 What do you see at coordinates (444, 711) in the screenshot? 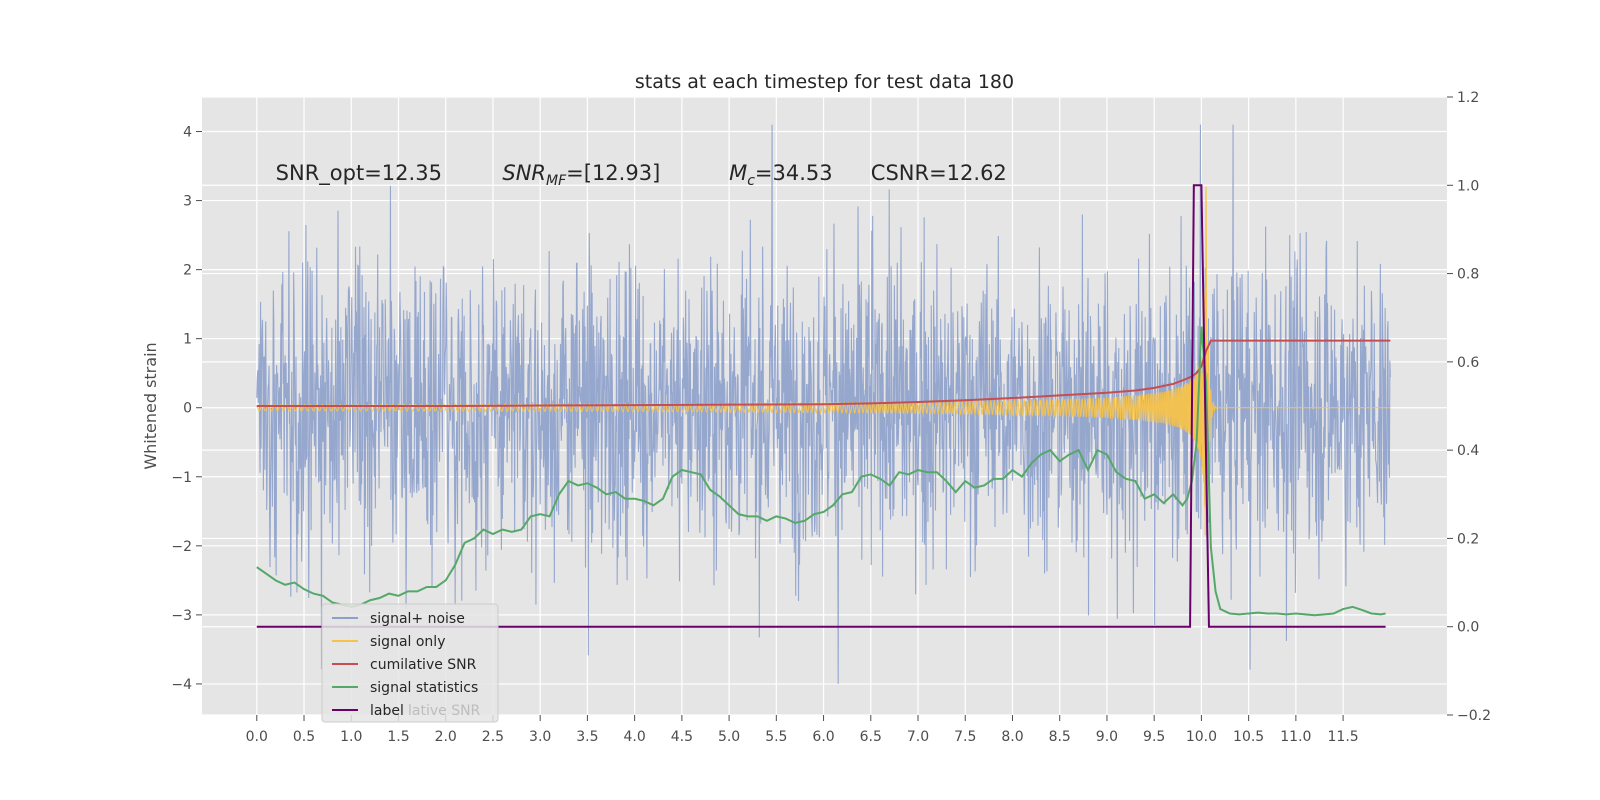
I see `legend-background-text: lative SNR` at bounding box center [444, 711].